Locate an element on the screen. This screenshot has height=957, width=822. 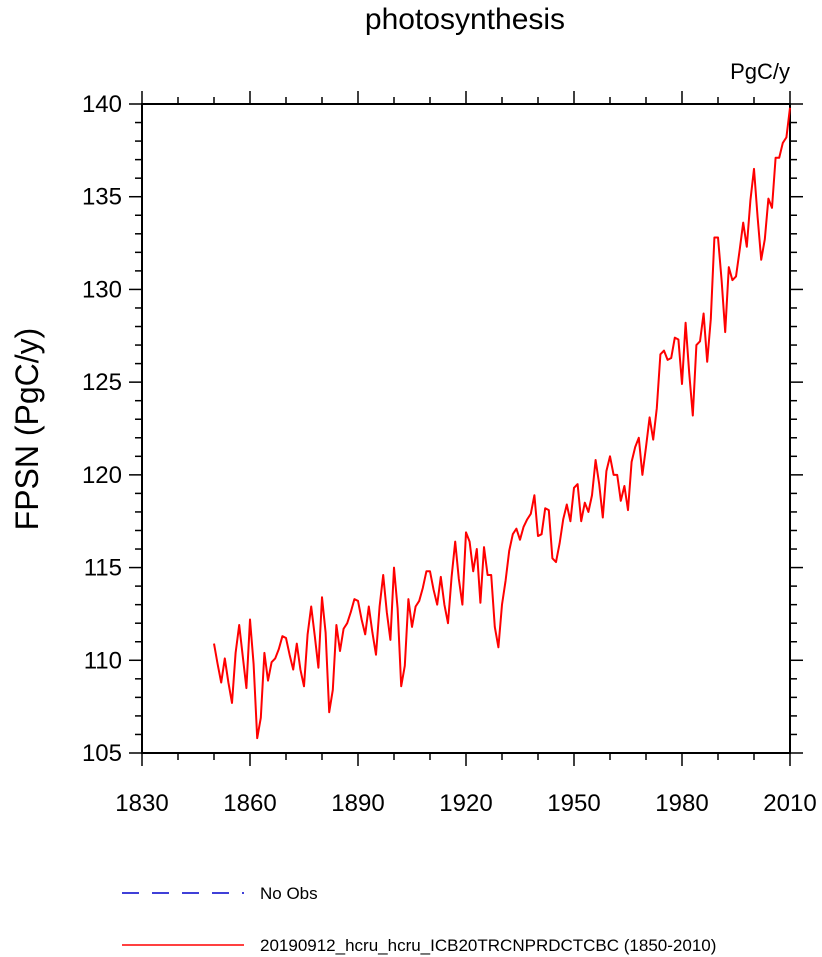
x-tick-label: 2010 is located at coordinates (789, 803).